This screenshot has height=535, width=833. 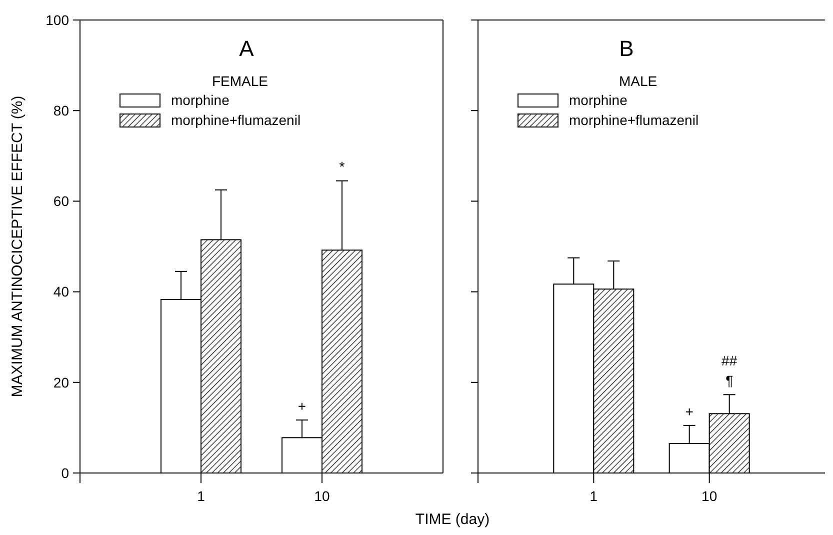 What do you see at coordinates (17, 247) in the screenshot?
I see `y-axis-title: MAXIMUM ANTINOCICEPTIVE EFFECT (%)` at bounding box center [17, 247].